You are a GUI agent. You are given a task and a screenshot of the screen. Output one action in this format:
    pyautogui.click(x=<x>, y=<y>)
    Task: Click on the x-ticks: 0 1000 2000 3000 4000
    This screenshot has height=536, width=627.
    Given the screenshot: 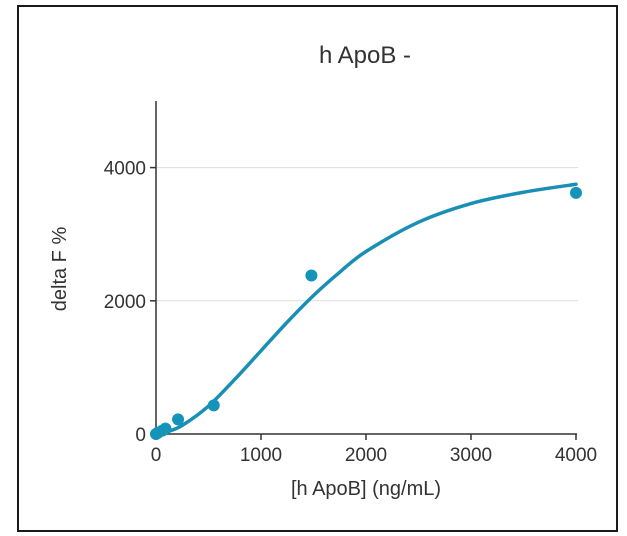 What is the action you would take?
    pyautogui.click(x=374, y=450)
    